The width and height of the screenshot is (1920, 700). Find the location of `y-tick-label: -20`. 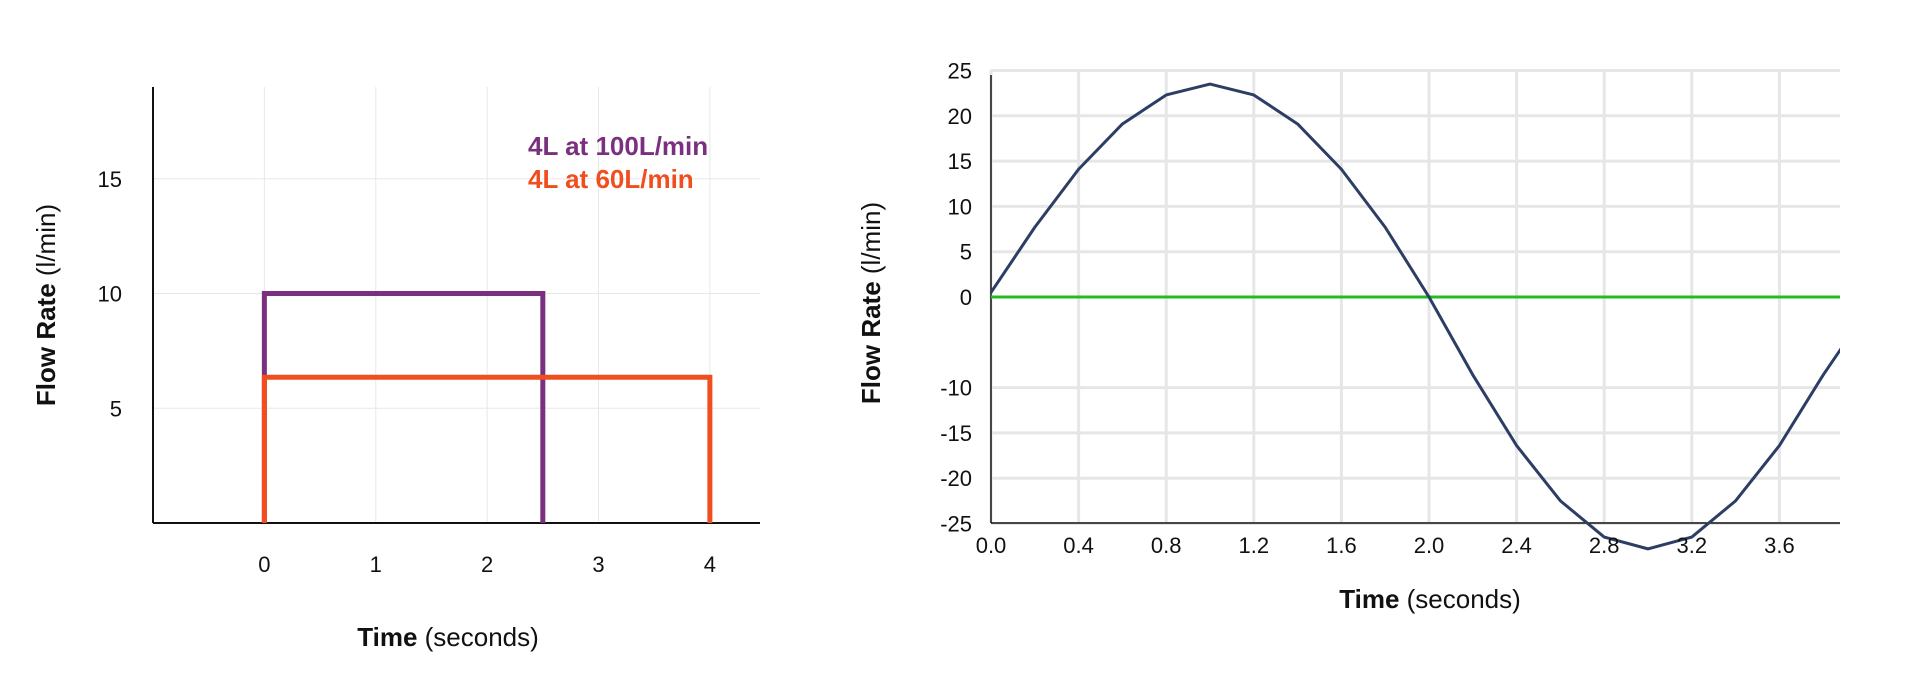

y-tick-label: -20 is located at coordinates (956, 478).